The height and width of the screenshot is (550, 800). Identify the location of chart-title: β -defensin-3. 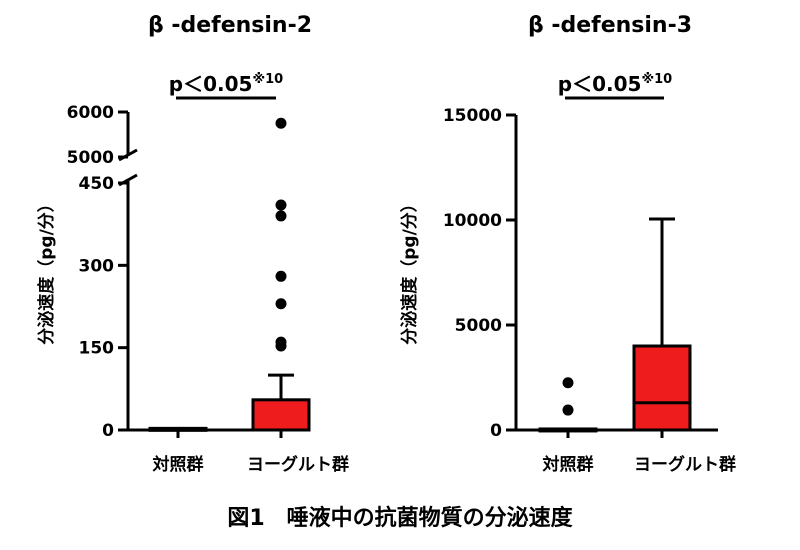
(610, 25).